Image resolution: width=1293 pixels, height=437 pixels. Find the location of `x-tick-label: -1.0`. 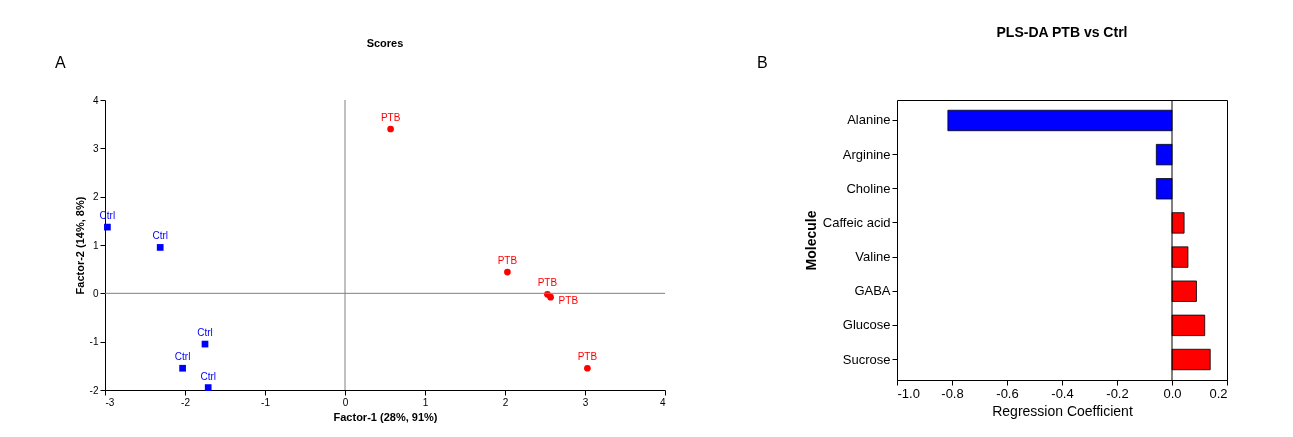

x-tick-label: -1.0 is located at coordinates (908, 393).